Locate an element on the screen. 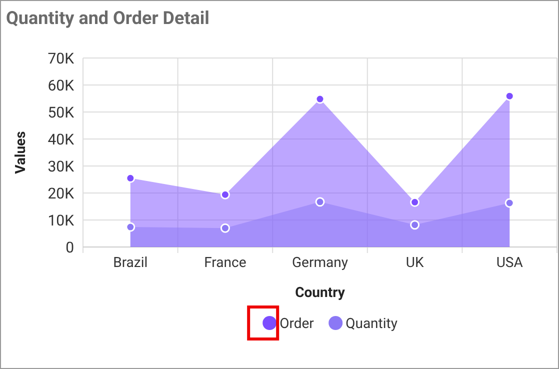 This screenshot has height=369, width=559. y-tick-label: 20K is located at coordinates (61, 193).